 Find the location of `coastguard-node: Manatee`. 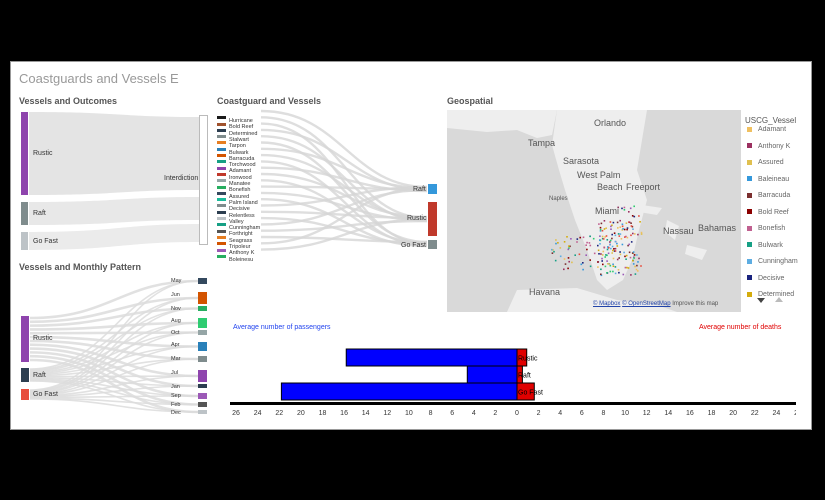

coastguard-node: Manatee is located at coordinates (233, 179).